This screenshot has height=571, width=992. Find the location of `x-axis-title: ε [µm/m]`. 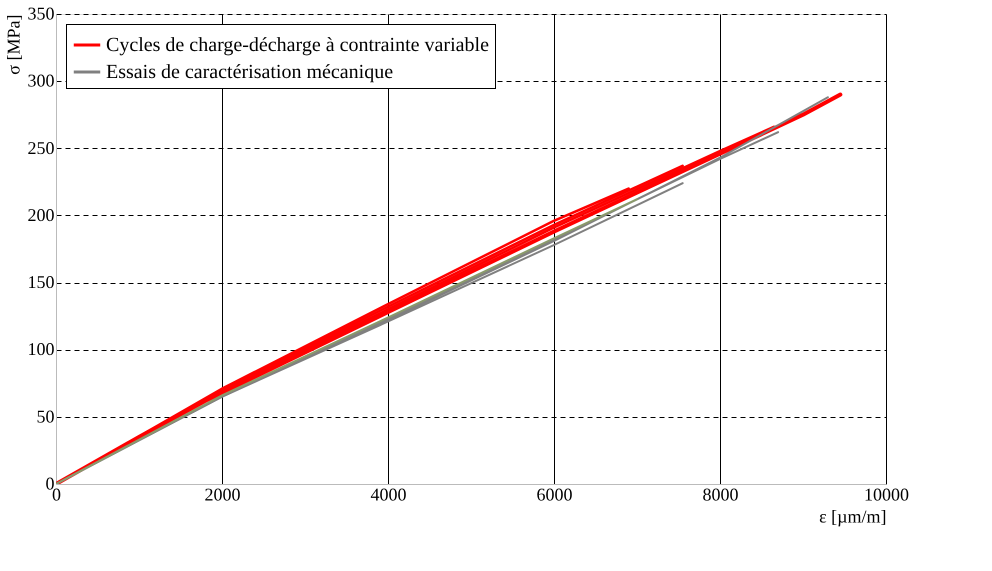

x-axis-title: ε [µm/m] is located at coordinates (852, 516).